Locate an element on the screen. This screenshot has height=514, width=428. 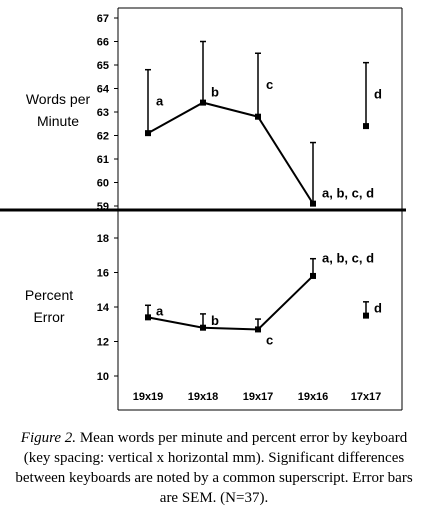
error-annotation: a, b, c, d is located at coordinates (348, 258).